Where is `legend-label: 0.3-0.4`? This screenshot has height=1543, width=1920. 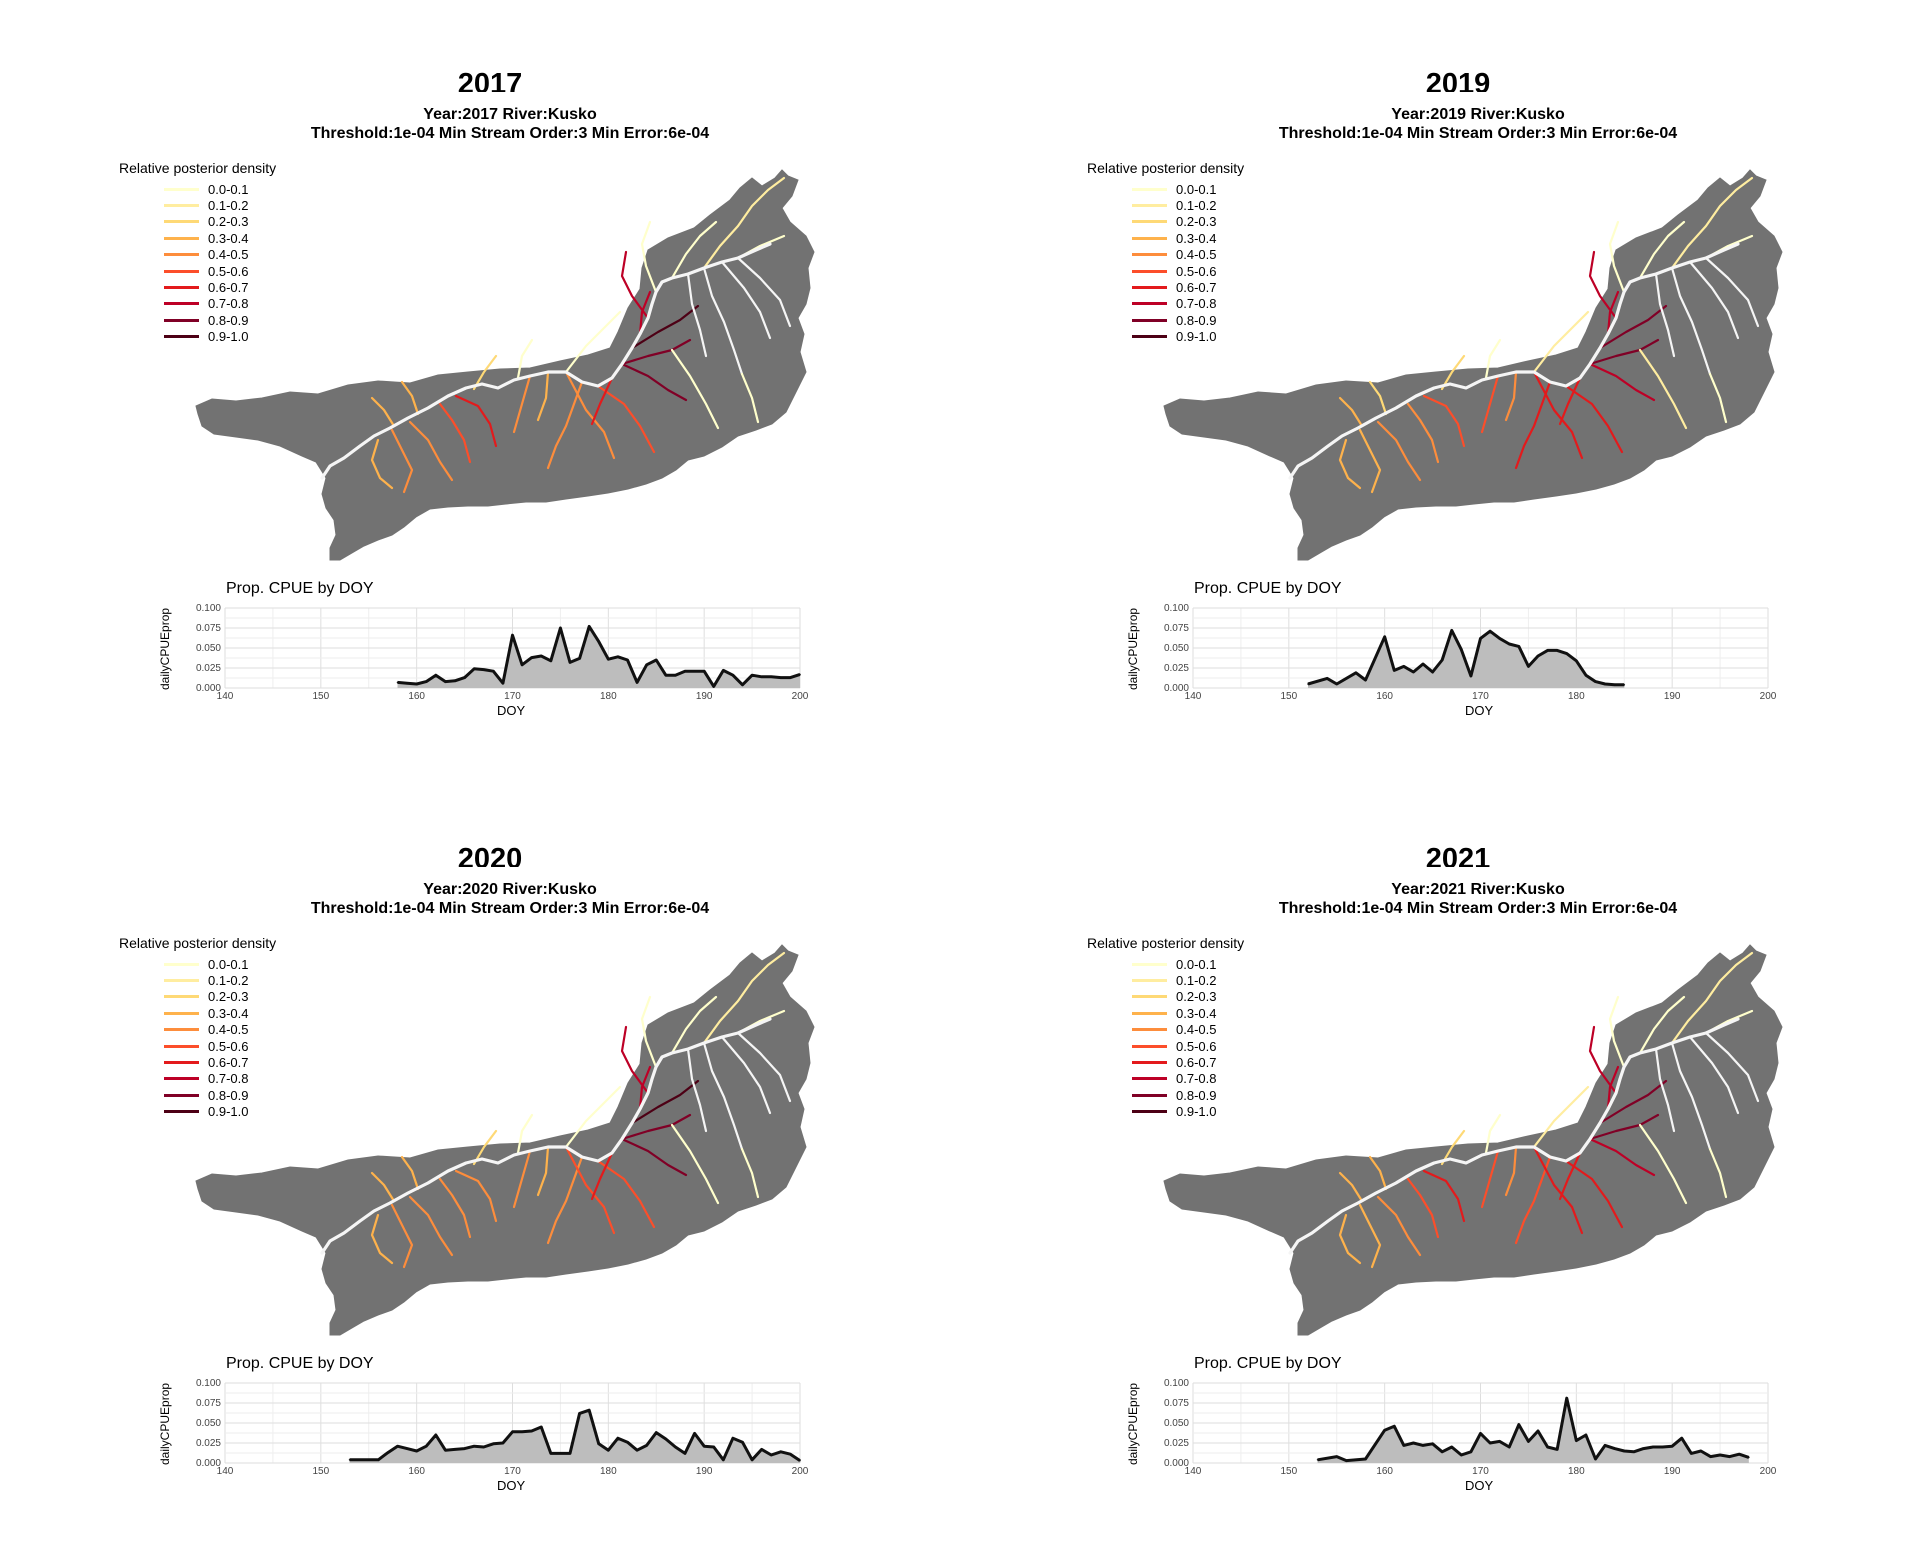 legend-label: 0.3-0.4 is located at coordinates (1196, 238).